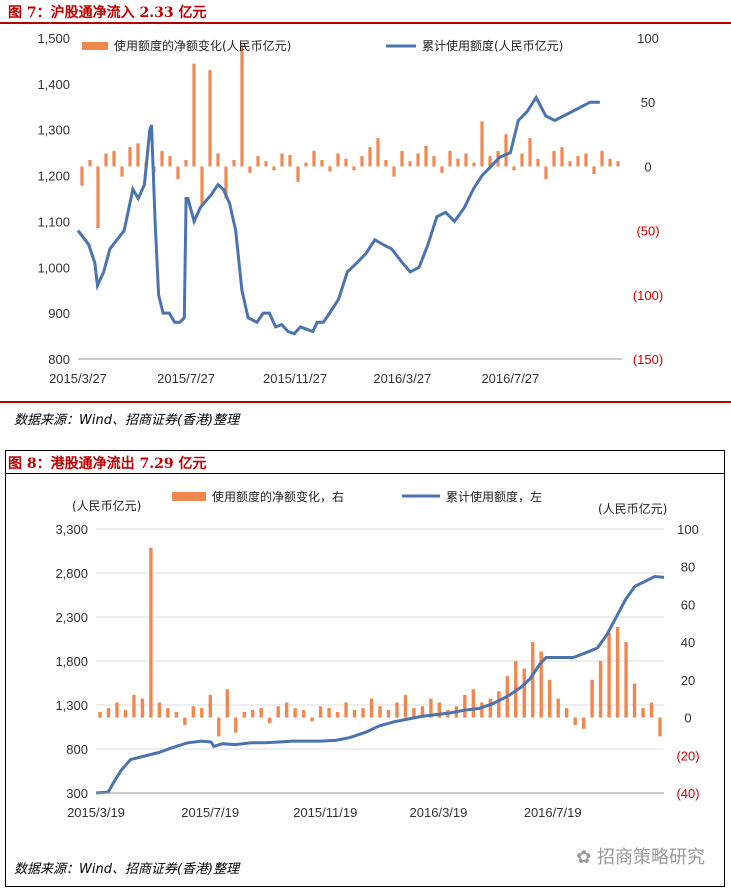 This screenshot has width=731, height=891. I want to click on figure-2-source: 数据来源：Wind、招商证券(香港)整理, so click(127, 869).